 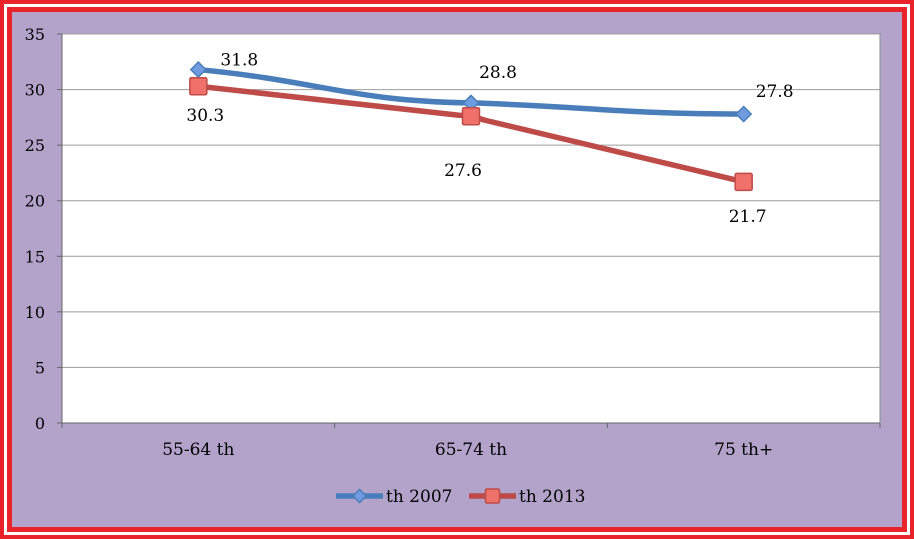 I want to click on x-axis-tick-labels: 55-64 th 65-74 th 75 th+, so click(x=467, y=450).